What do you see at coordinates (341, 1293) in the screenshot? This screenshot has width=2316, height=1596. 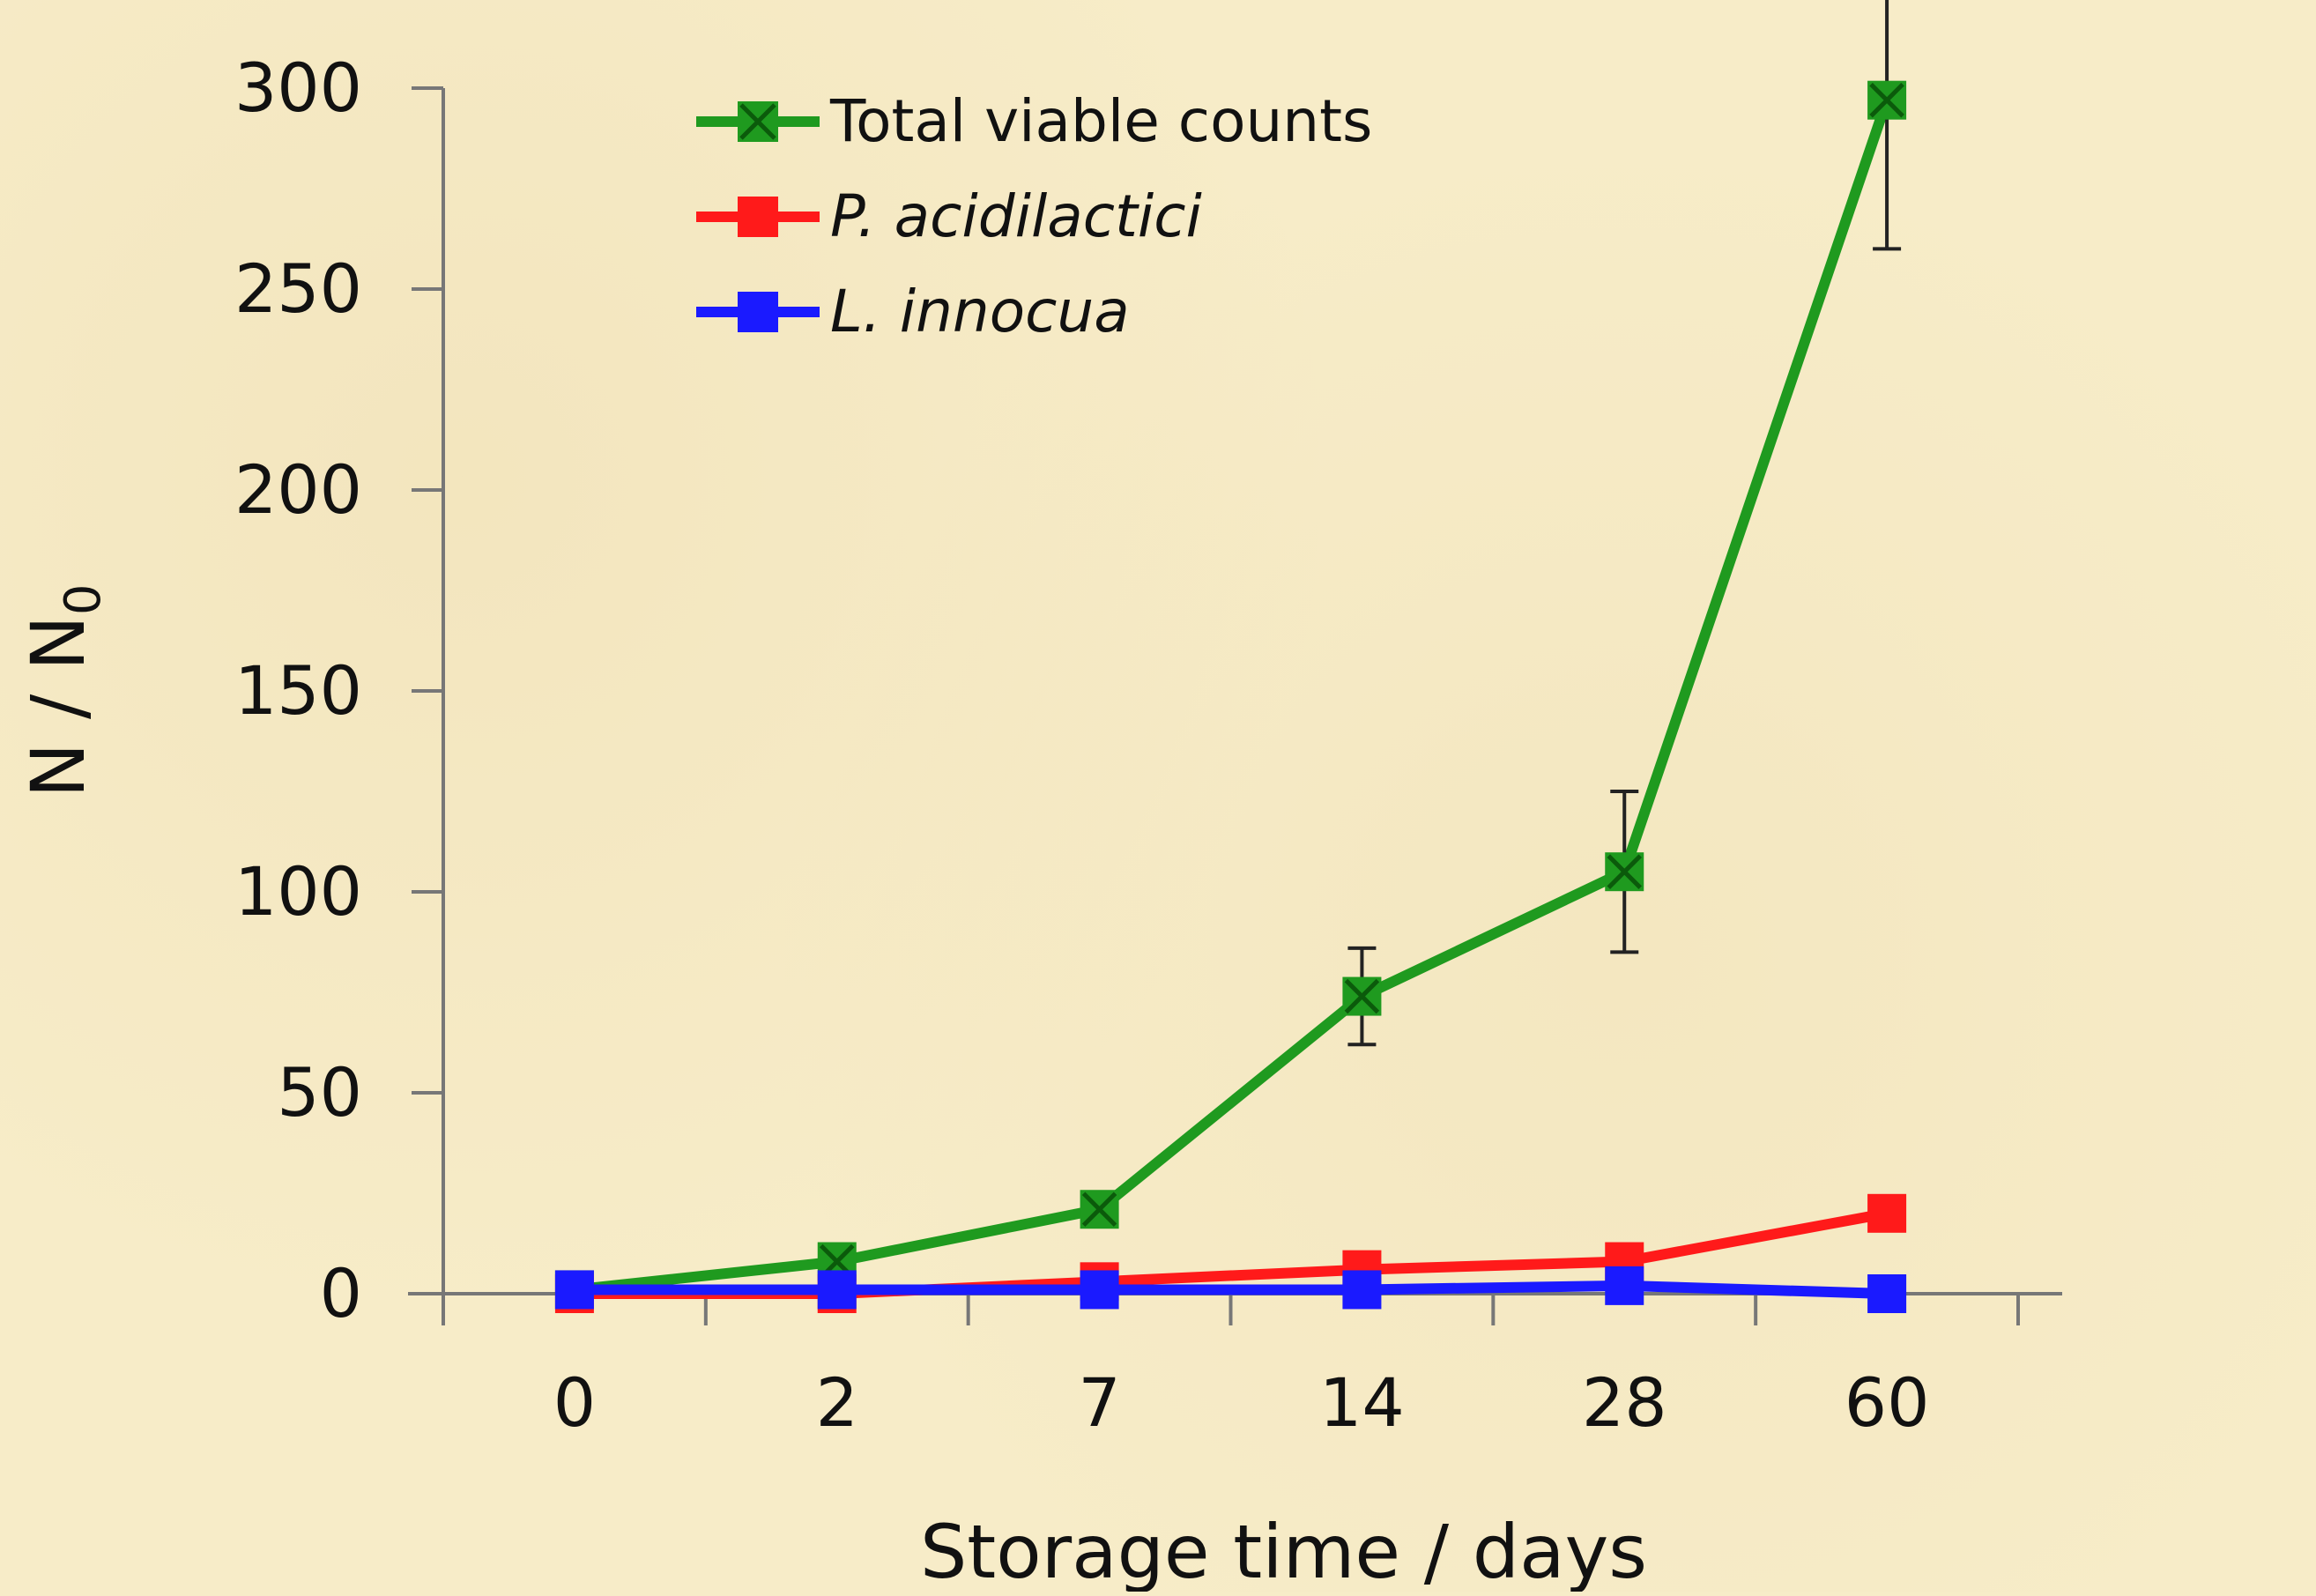 I see `y-tick-label: 0` at bounding box center [341, 1293].